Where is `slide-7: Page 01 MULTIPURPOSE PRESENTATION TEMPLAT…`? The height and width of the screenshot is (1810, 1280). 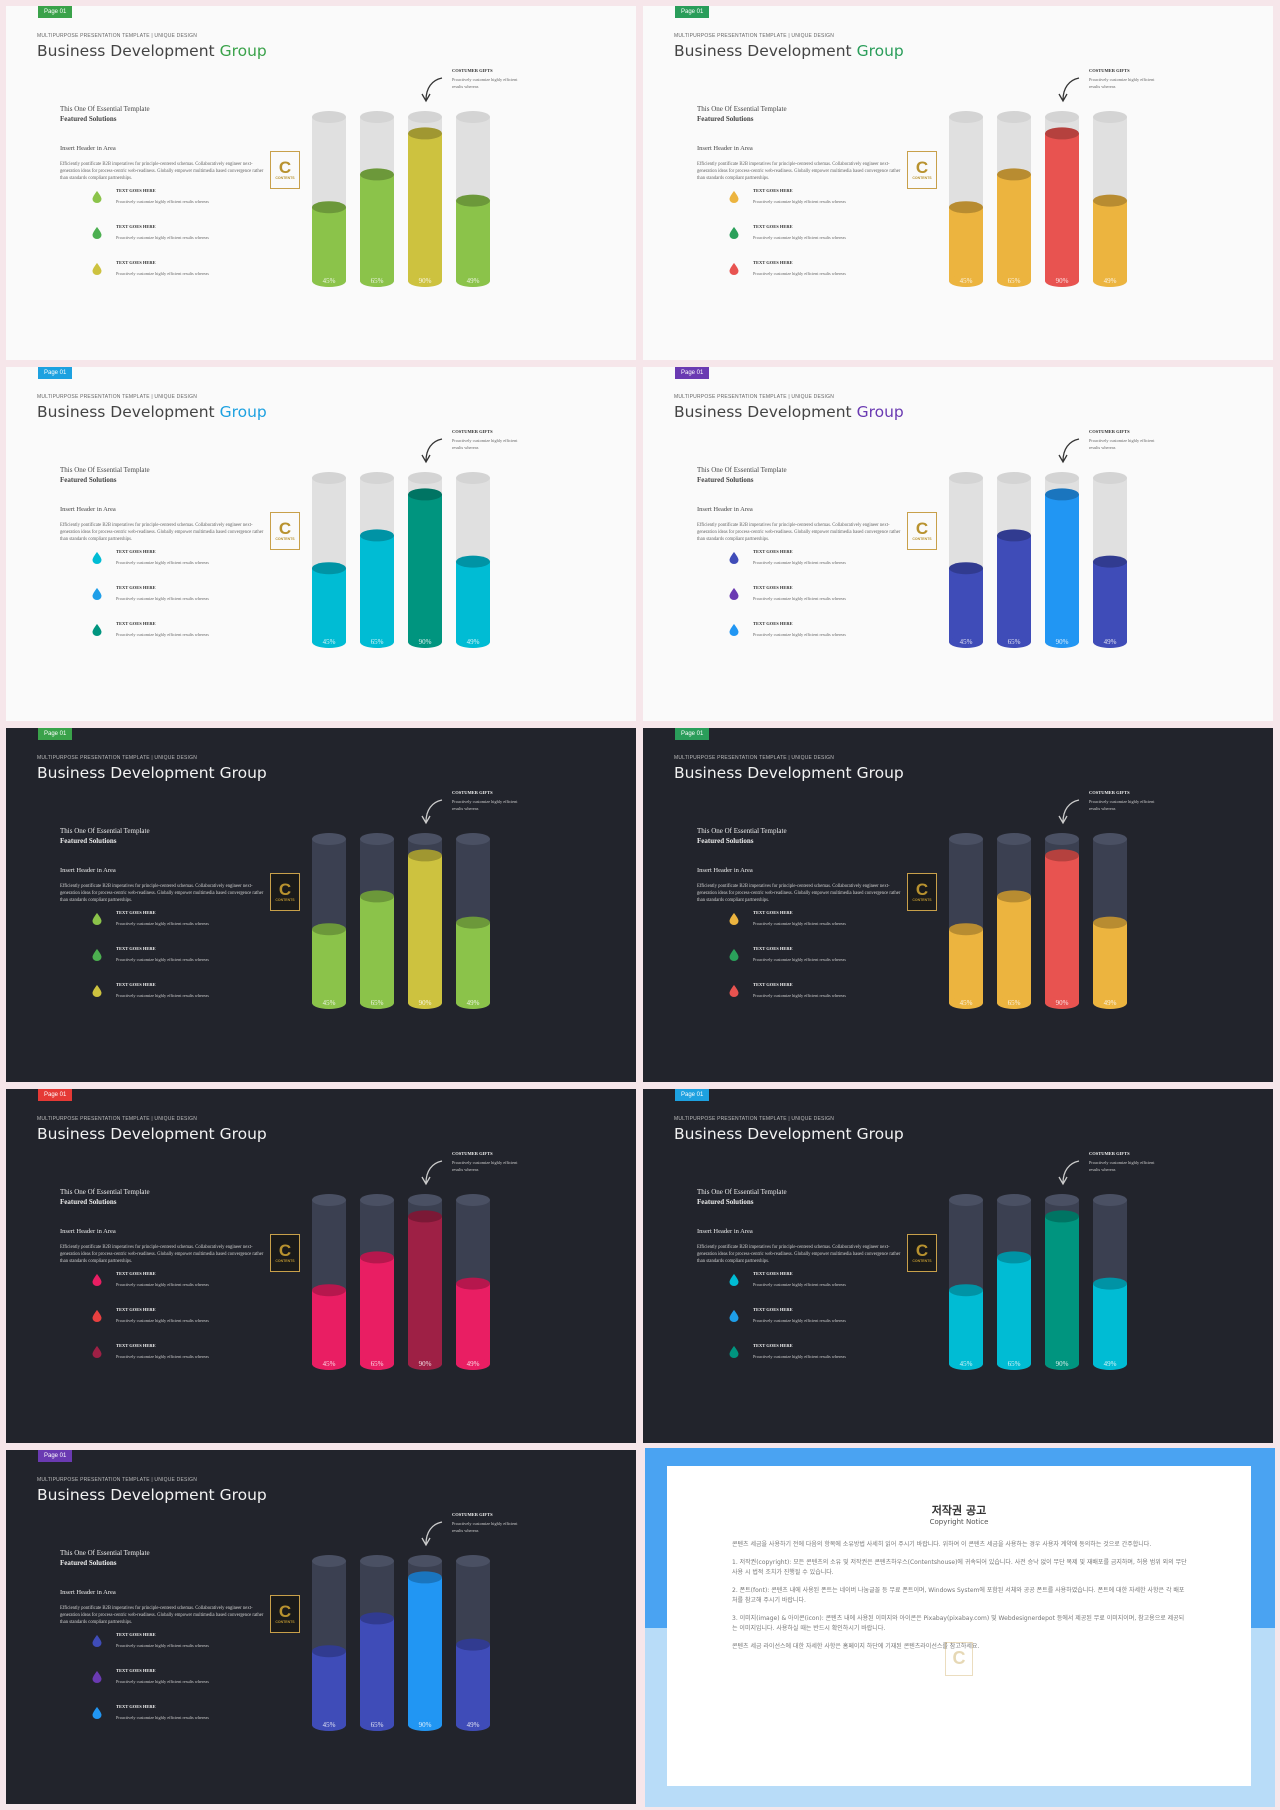 slide-7: Page 01 MULTIPURPOSE PRESENTATION TEMPLAT… is located at coordinates (321, 1266).